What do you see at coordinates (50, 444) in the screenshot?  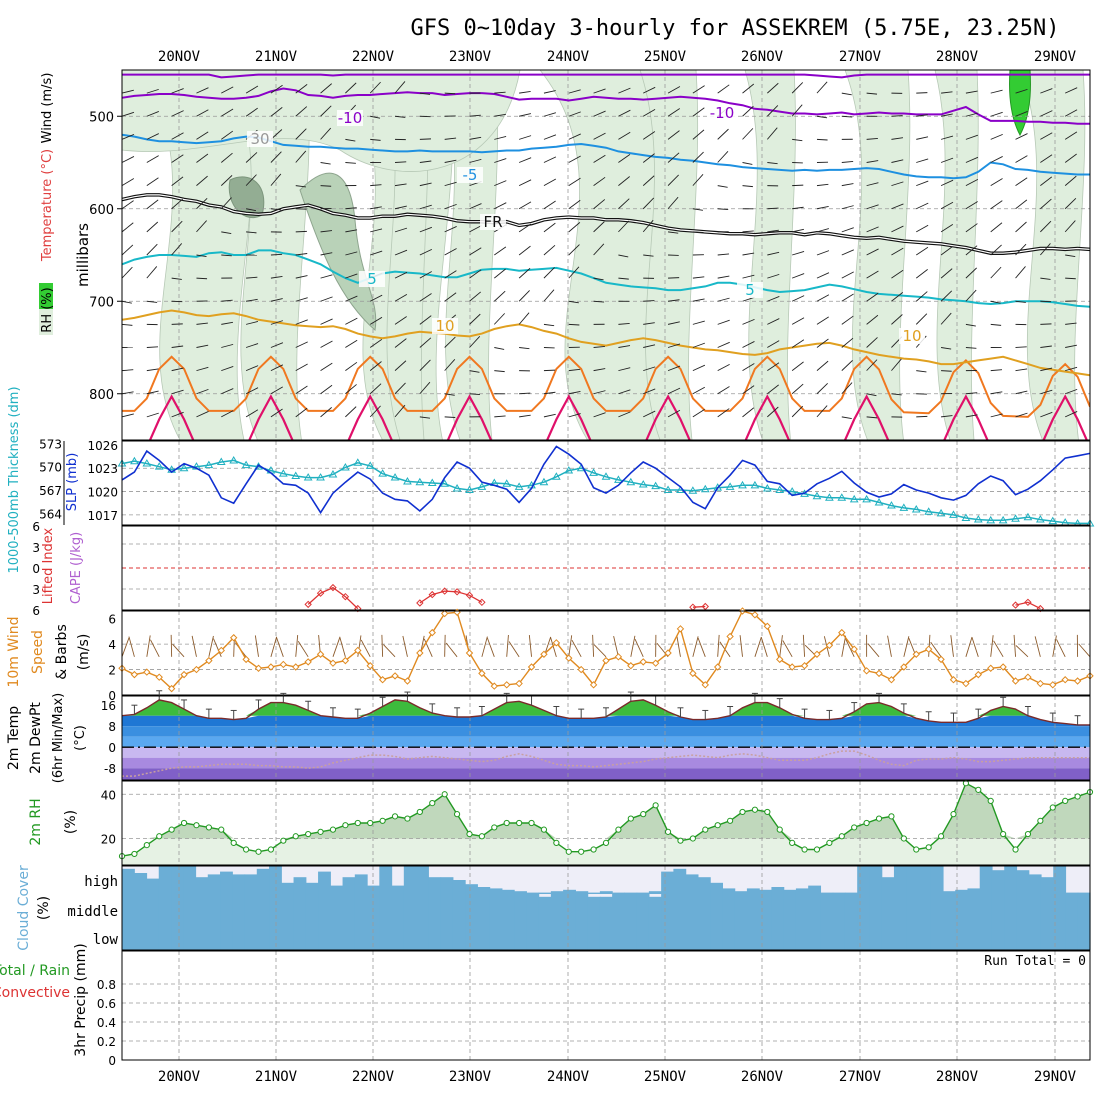 I see `y-tick-label-left: 573` at bounding box center [50, 444].